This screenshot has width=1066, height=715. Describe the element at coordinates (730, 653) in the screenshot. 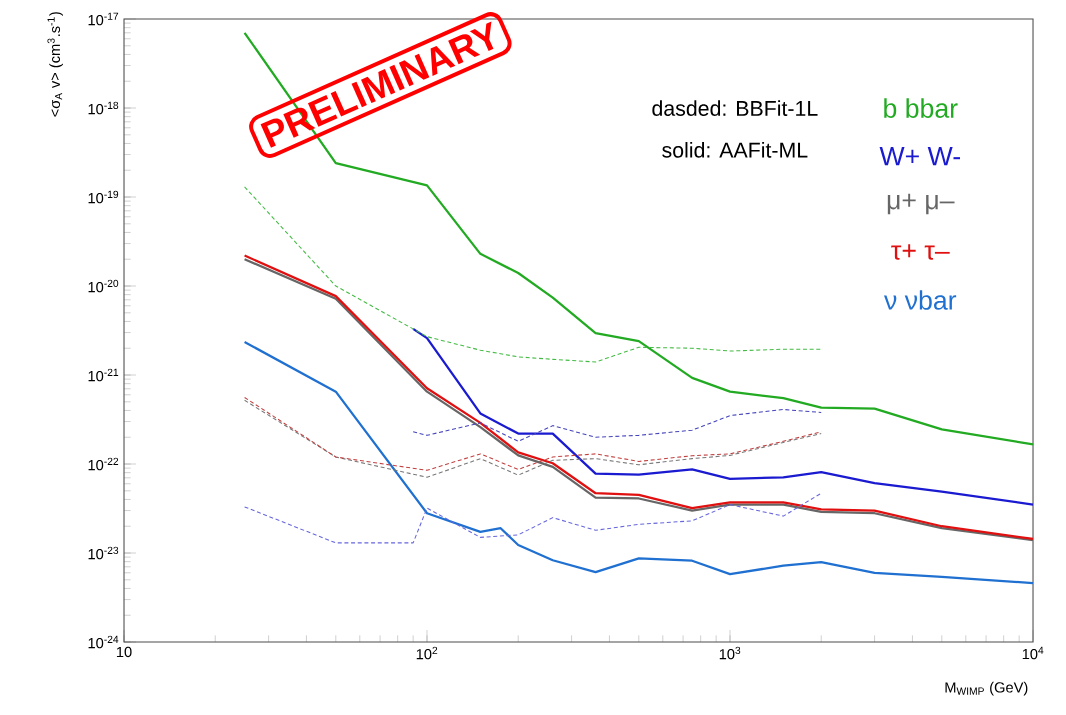

I see `x-tick-label: 10$^{3}$` at that location.